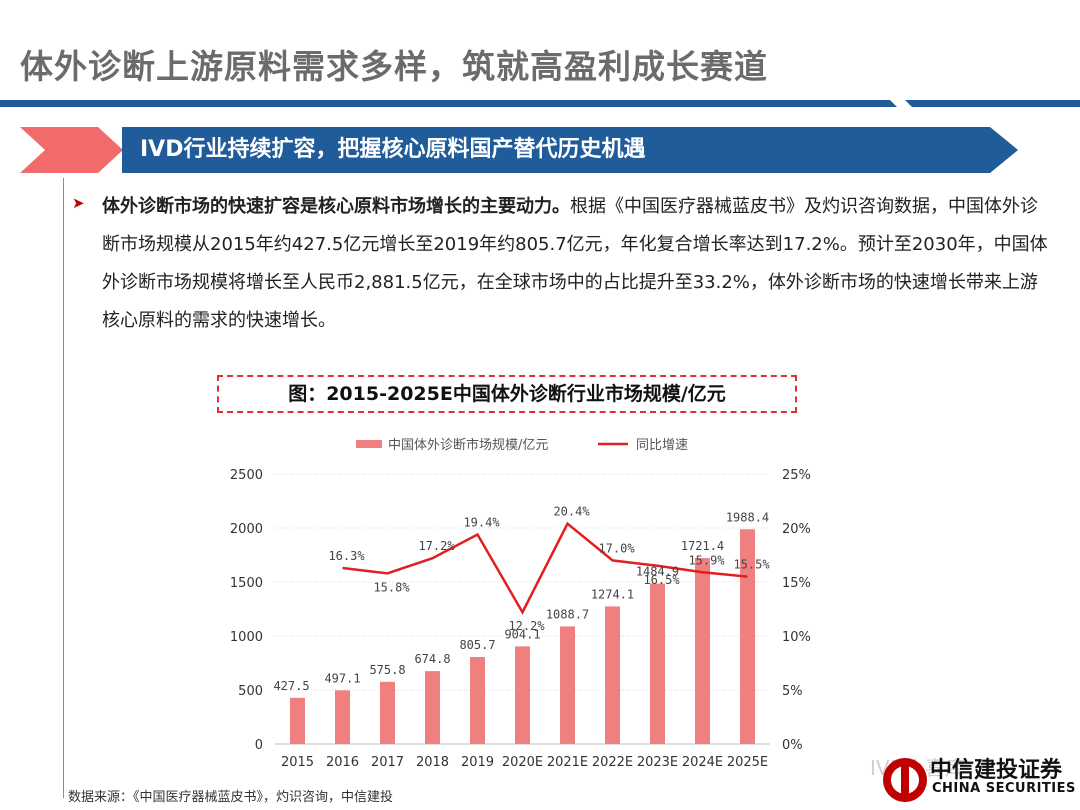 This screenshot has width=1080, height=810. I want to click on line-data-label: 15.9%, so click(706, 560).